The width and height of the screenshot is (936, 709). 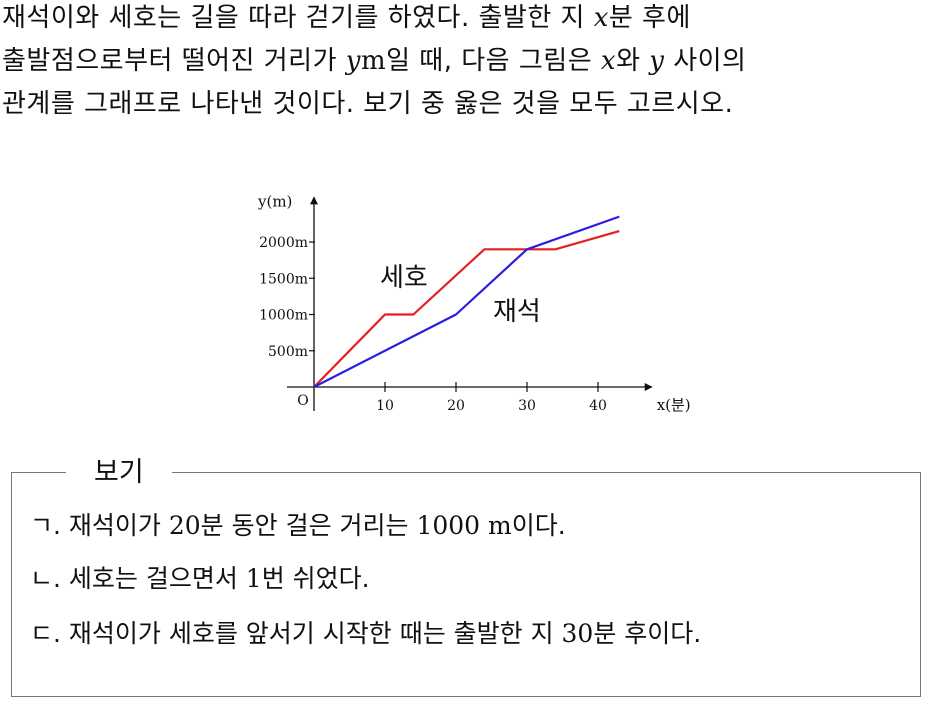 What do you see at coordinates (45, 525) in the screenshot?
I see `item-marker: ㄱ.` at bounding box center [45, 525].